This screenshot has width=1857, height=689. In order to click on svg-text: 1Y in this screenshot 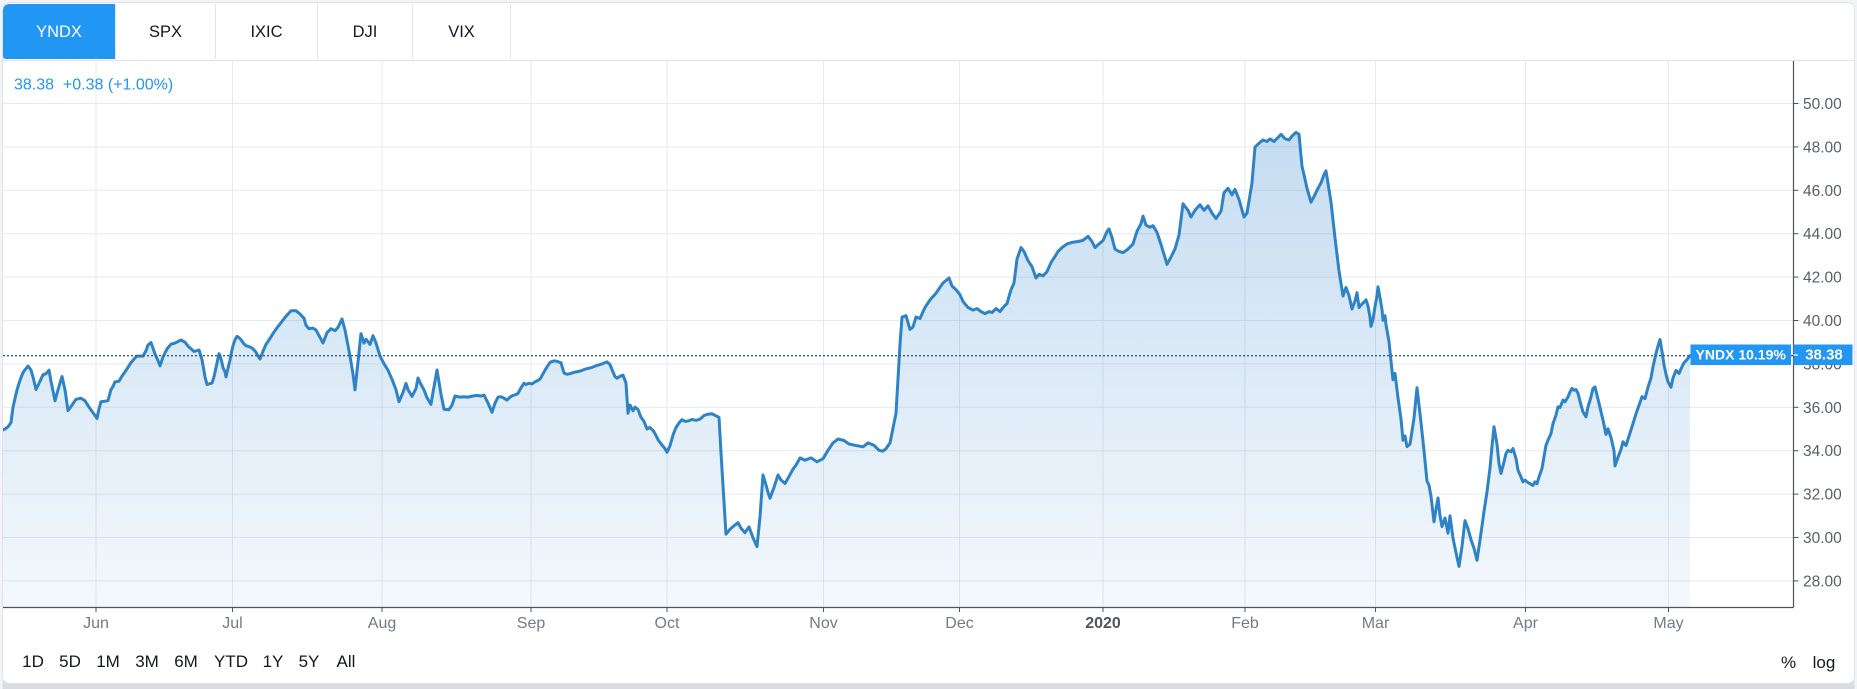, I will do `click(273, 661)`.